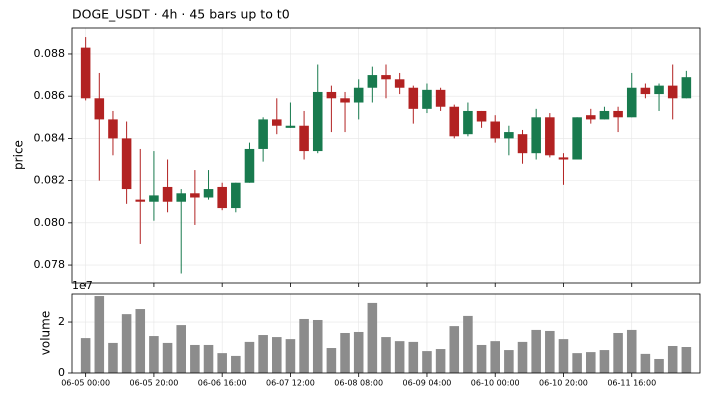 The height and width of the screenshot is (400, 708). What do you see at coordinates (61, 321) in the screenshot?
I see `y-tick-label: 2` at bounding box center [61, 321].